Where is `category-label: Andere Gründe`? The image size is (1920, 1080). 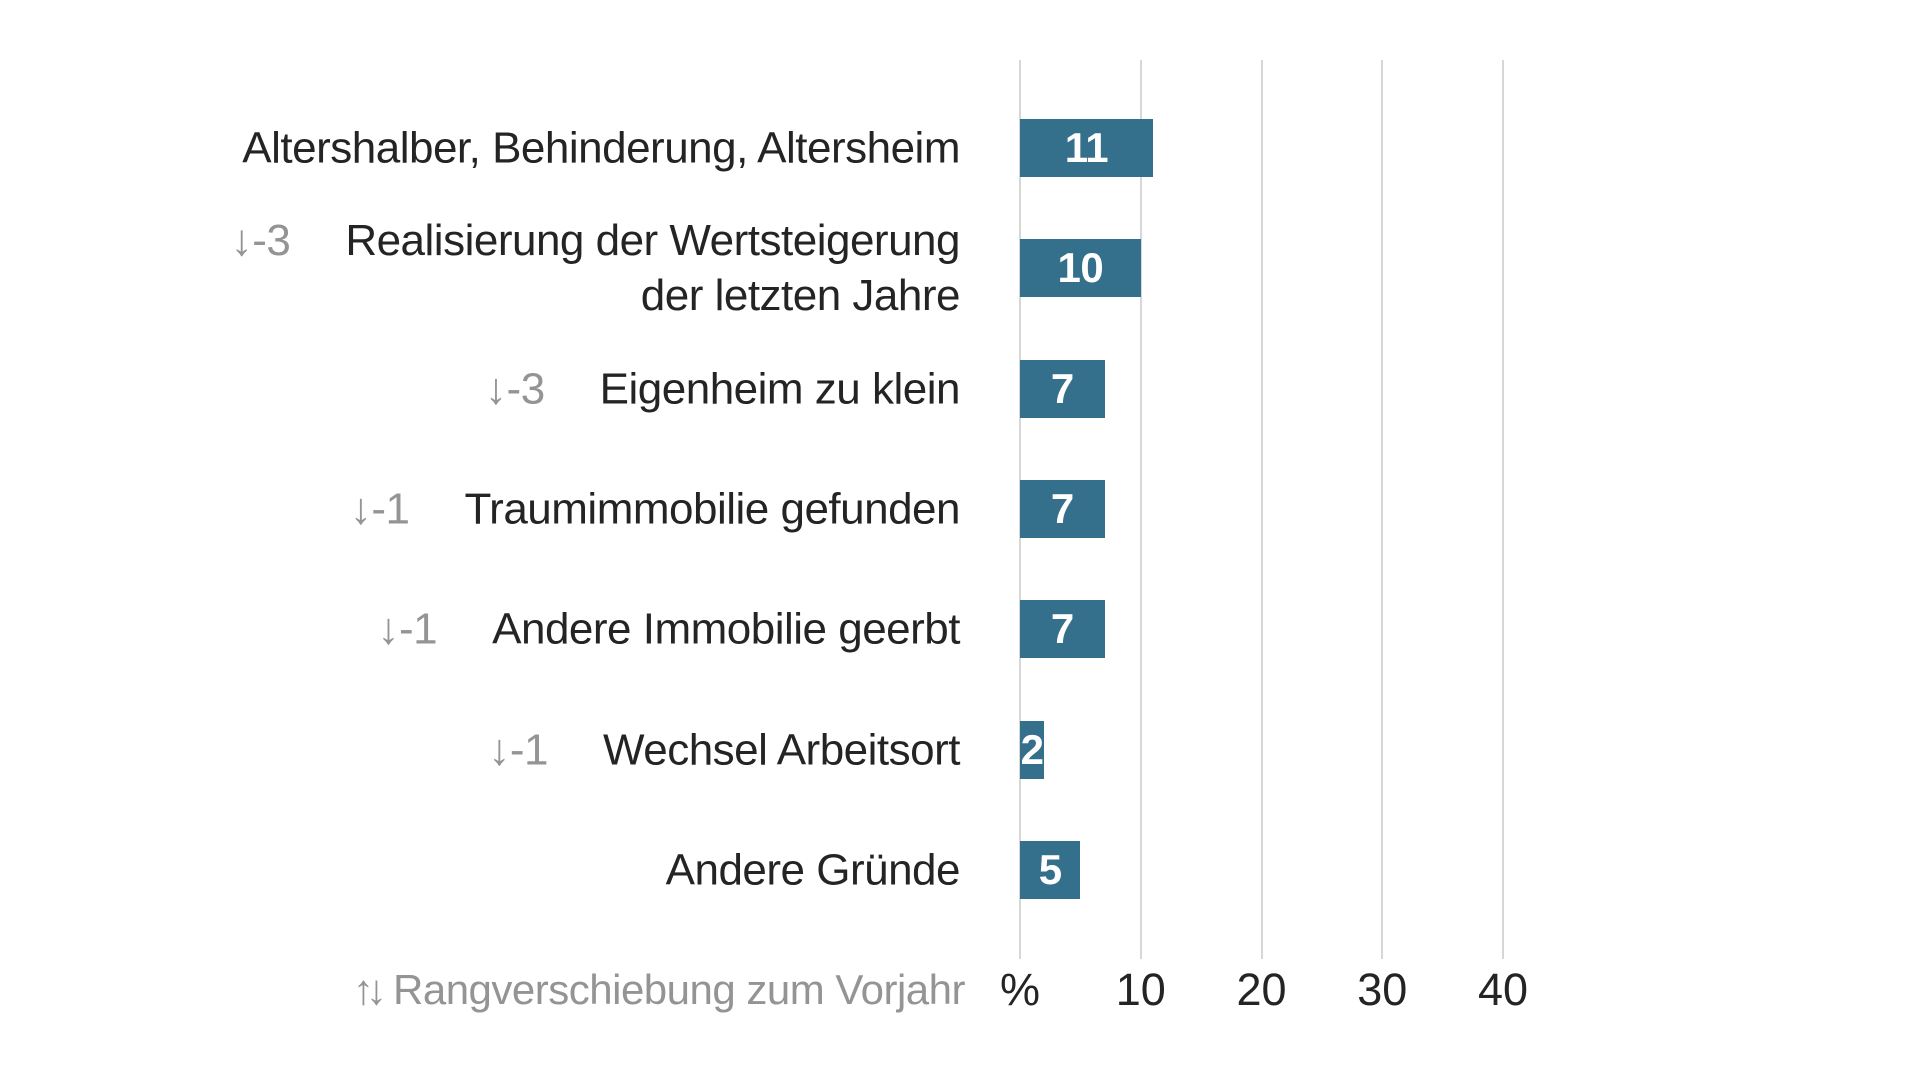
category-label: Andere Gründe is located at coordinates (813, 869).